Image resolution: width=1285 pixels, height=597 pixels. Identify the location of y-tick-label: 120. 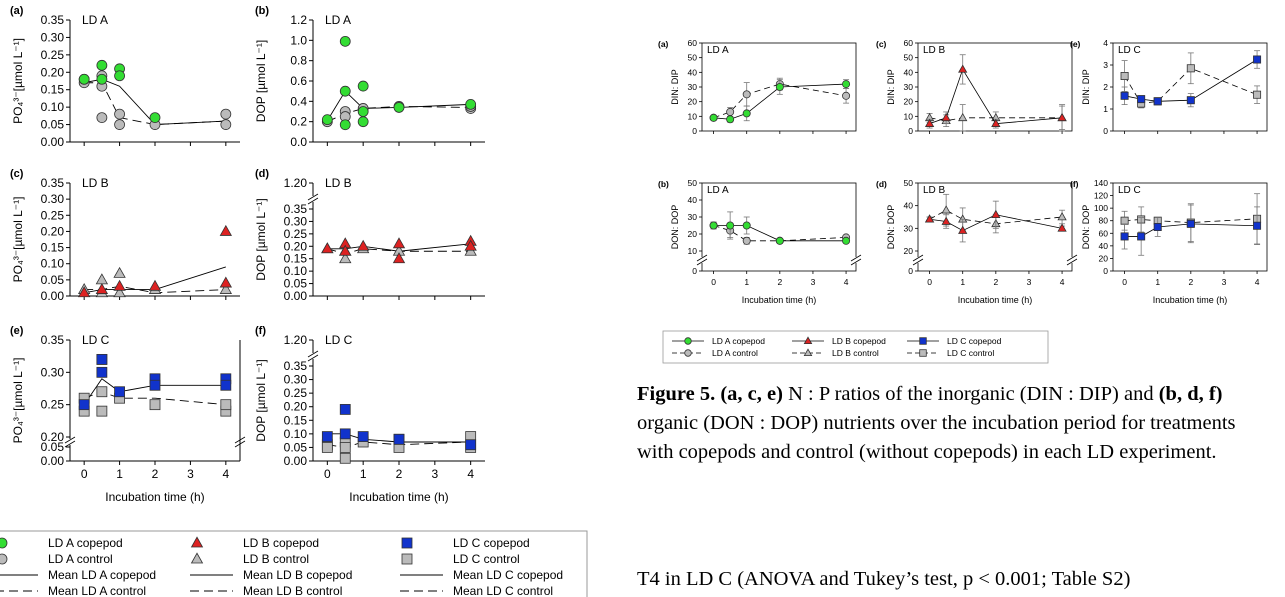
(1101, 196).